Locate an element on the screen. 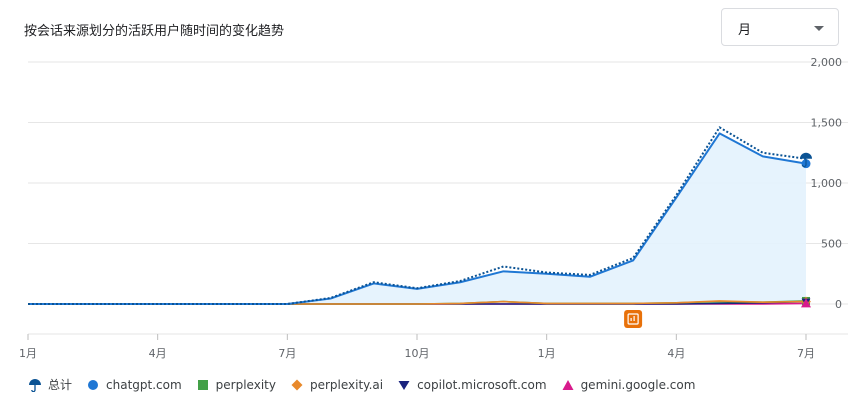  legend-label: perplexity is located at coordinates (245, 384).